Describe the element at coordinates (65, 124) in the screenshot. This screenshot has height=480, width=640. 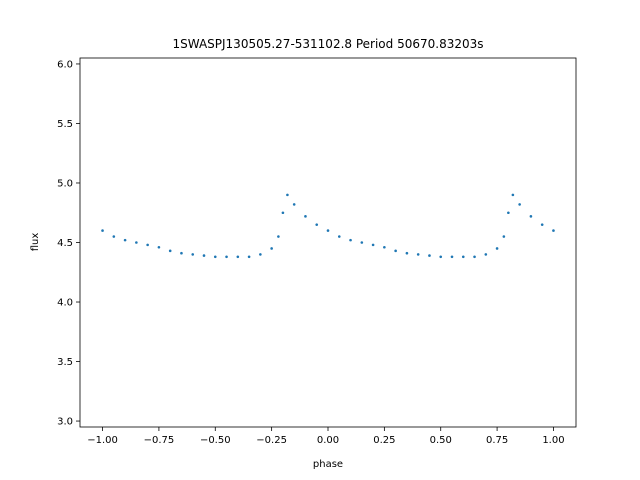
I see `y-tick-label: 5.5` at that location.